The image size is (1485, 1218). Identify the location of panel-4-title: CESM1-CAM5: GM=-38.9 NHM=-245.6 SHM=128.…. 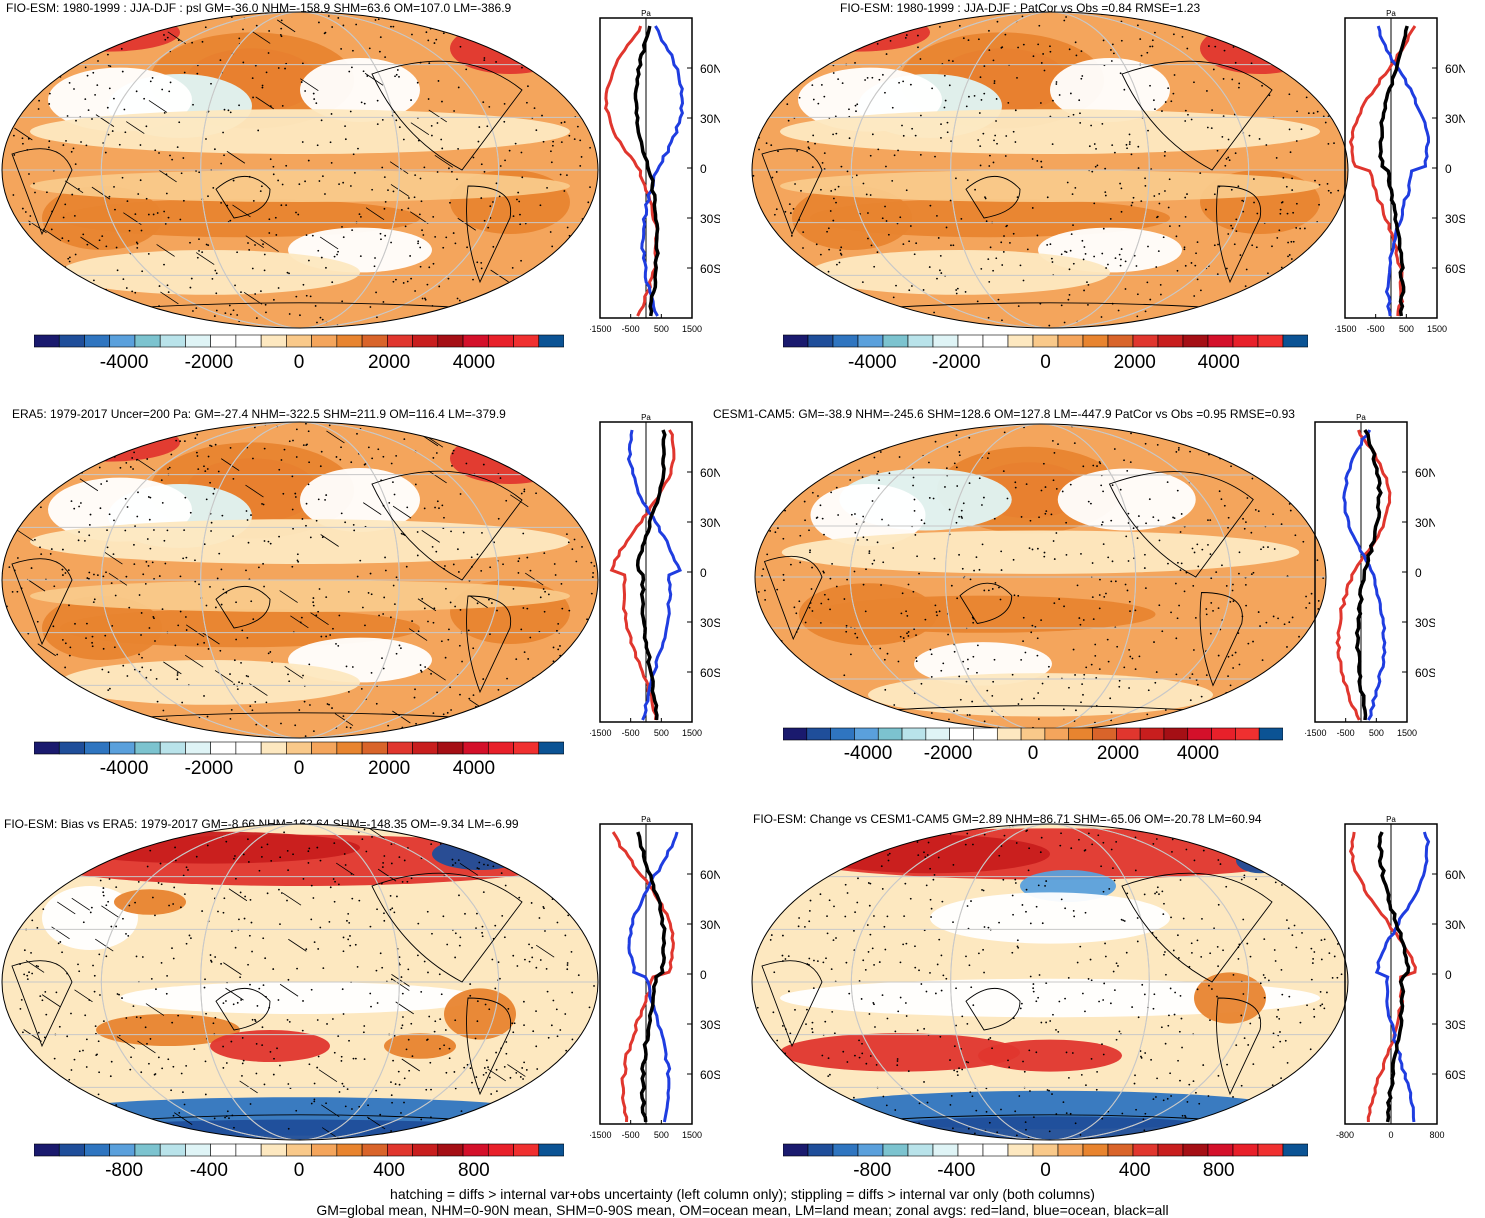
(1004, 414).